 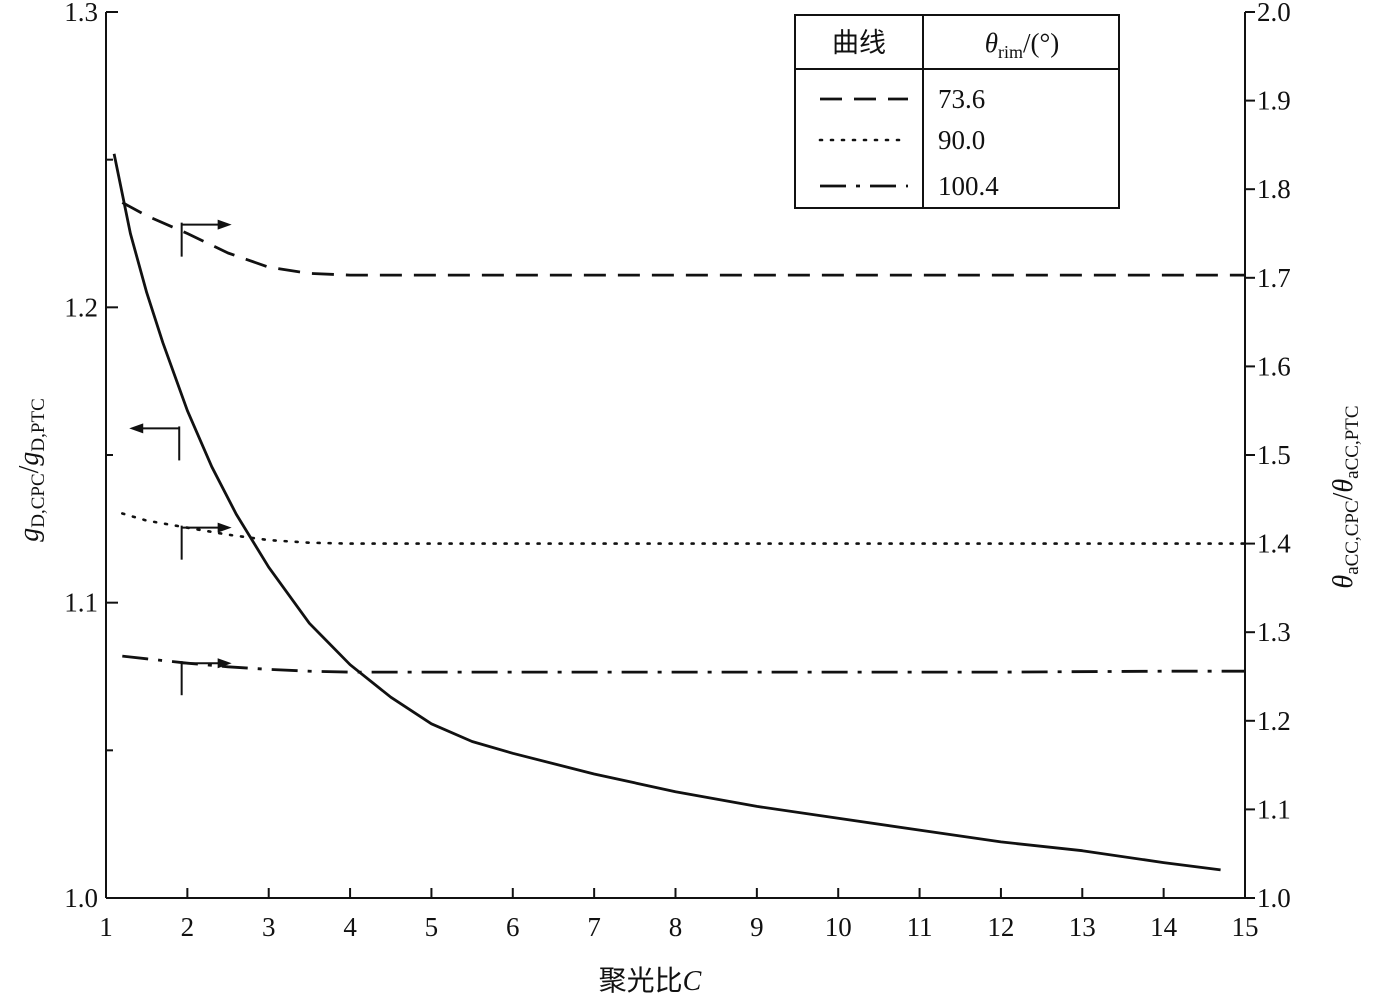 What do you see at coordinates (650, 980) in the screenshot?
I see `x-axis-title: 聚光比C` at bounding box center [650, 980].